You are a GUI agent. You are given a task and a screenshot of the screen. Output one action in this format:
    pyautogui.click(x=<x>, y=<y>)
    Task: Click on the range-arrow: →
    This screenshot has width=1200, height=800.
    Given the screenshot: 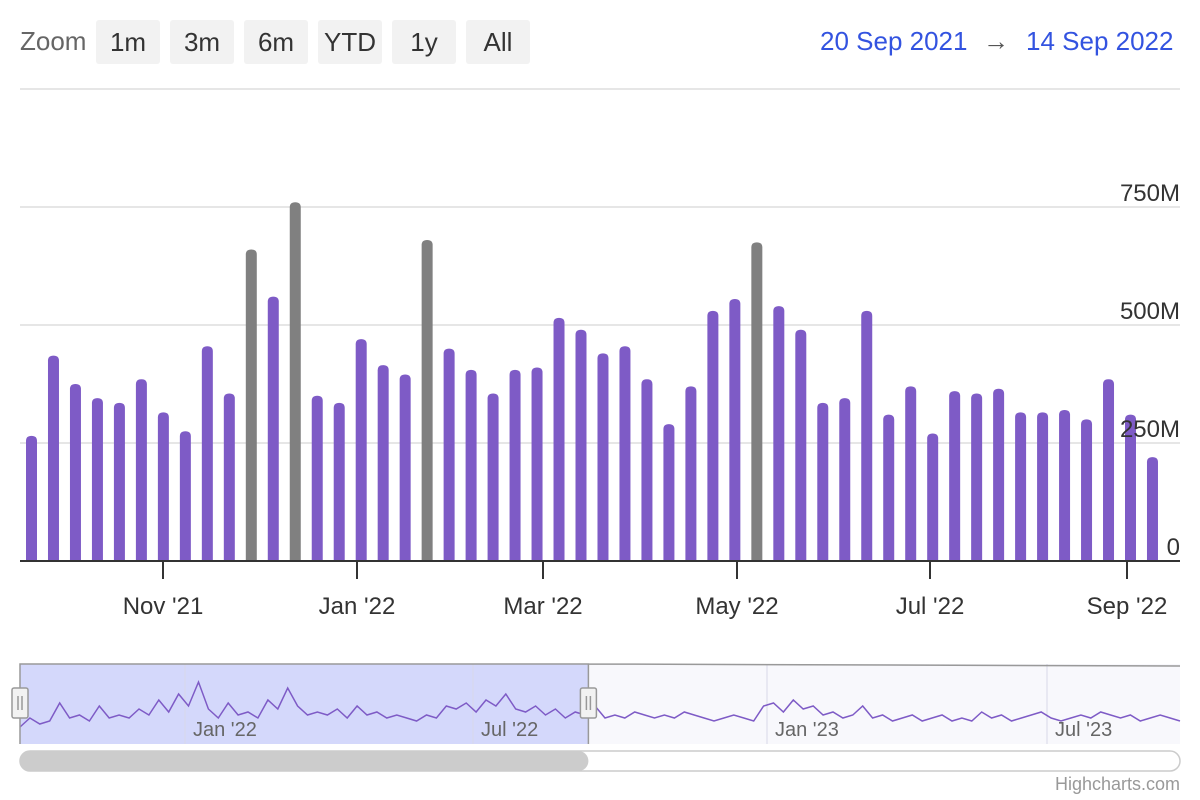 What is the action you would take?
    pyautogui.click(x=996, y=41)
    